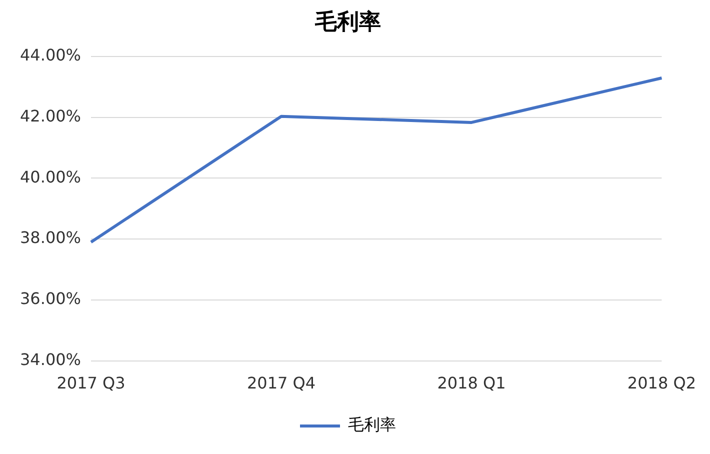 The width and height of the screenshot is (710, 454). What do you see at coordinates (281, 383) in the screenshot?
I see `x-tick-label: 2017 Q4` at bounding box center [281, 383].